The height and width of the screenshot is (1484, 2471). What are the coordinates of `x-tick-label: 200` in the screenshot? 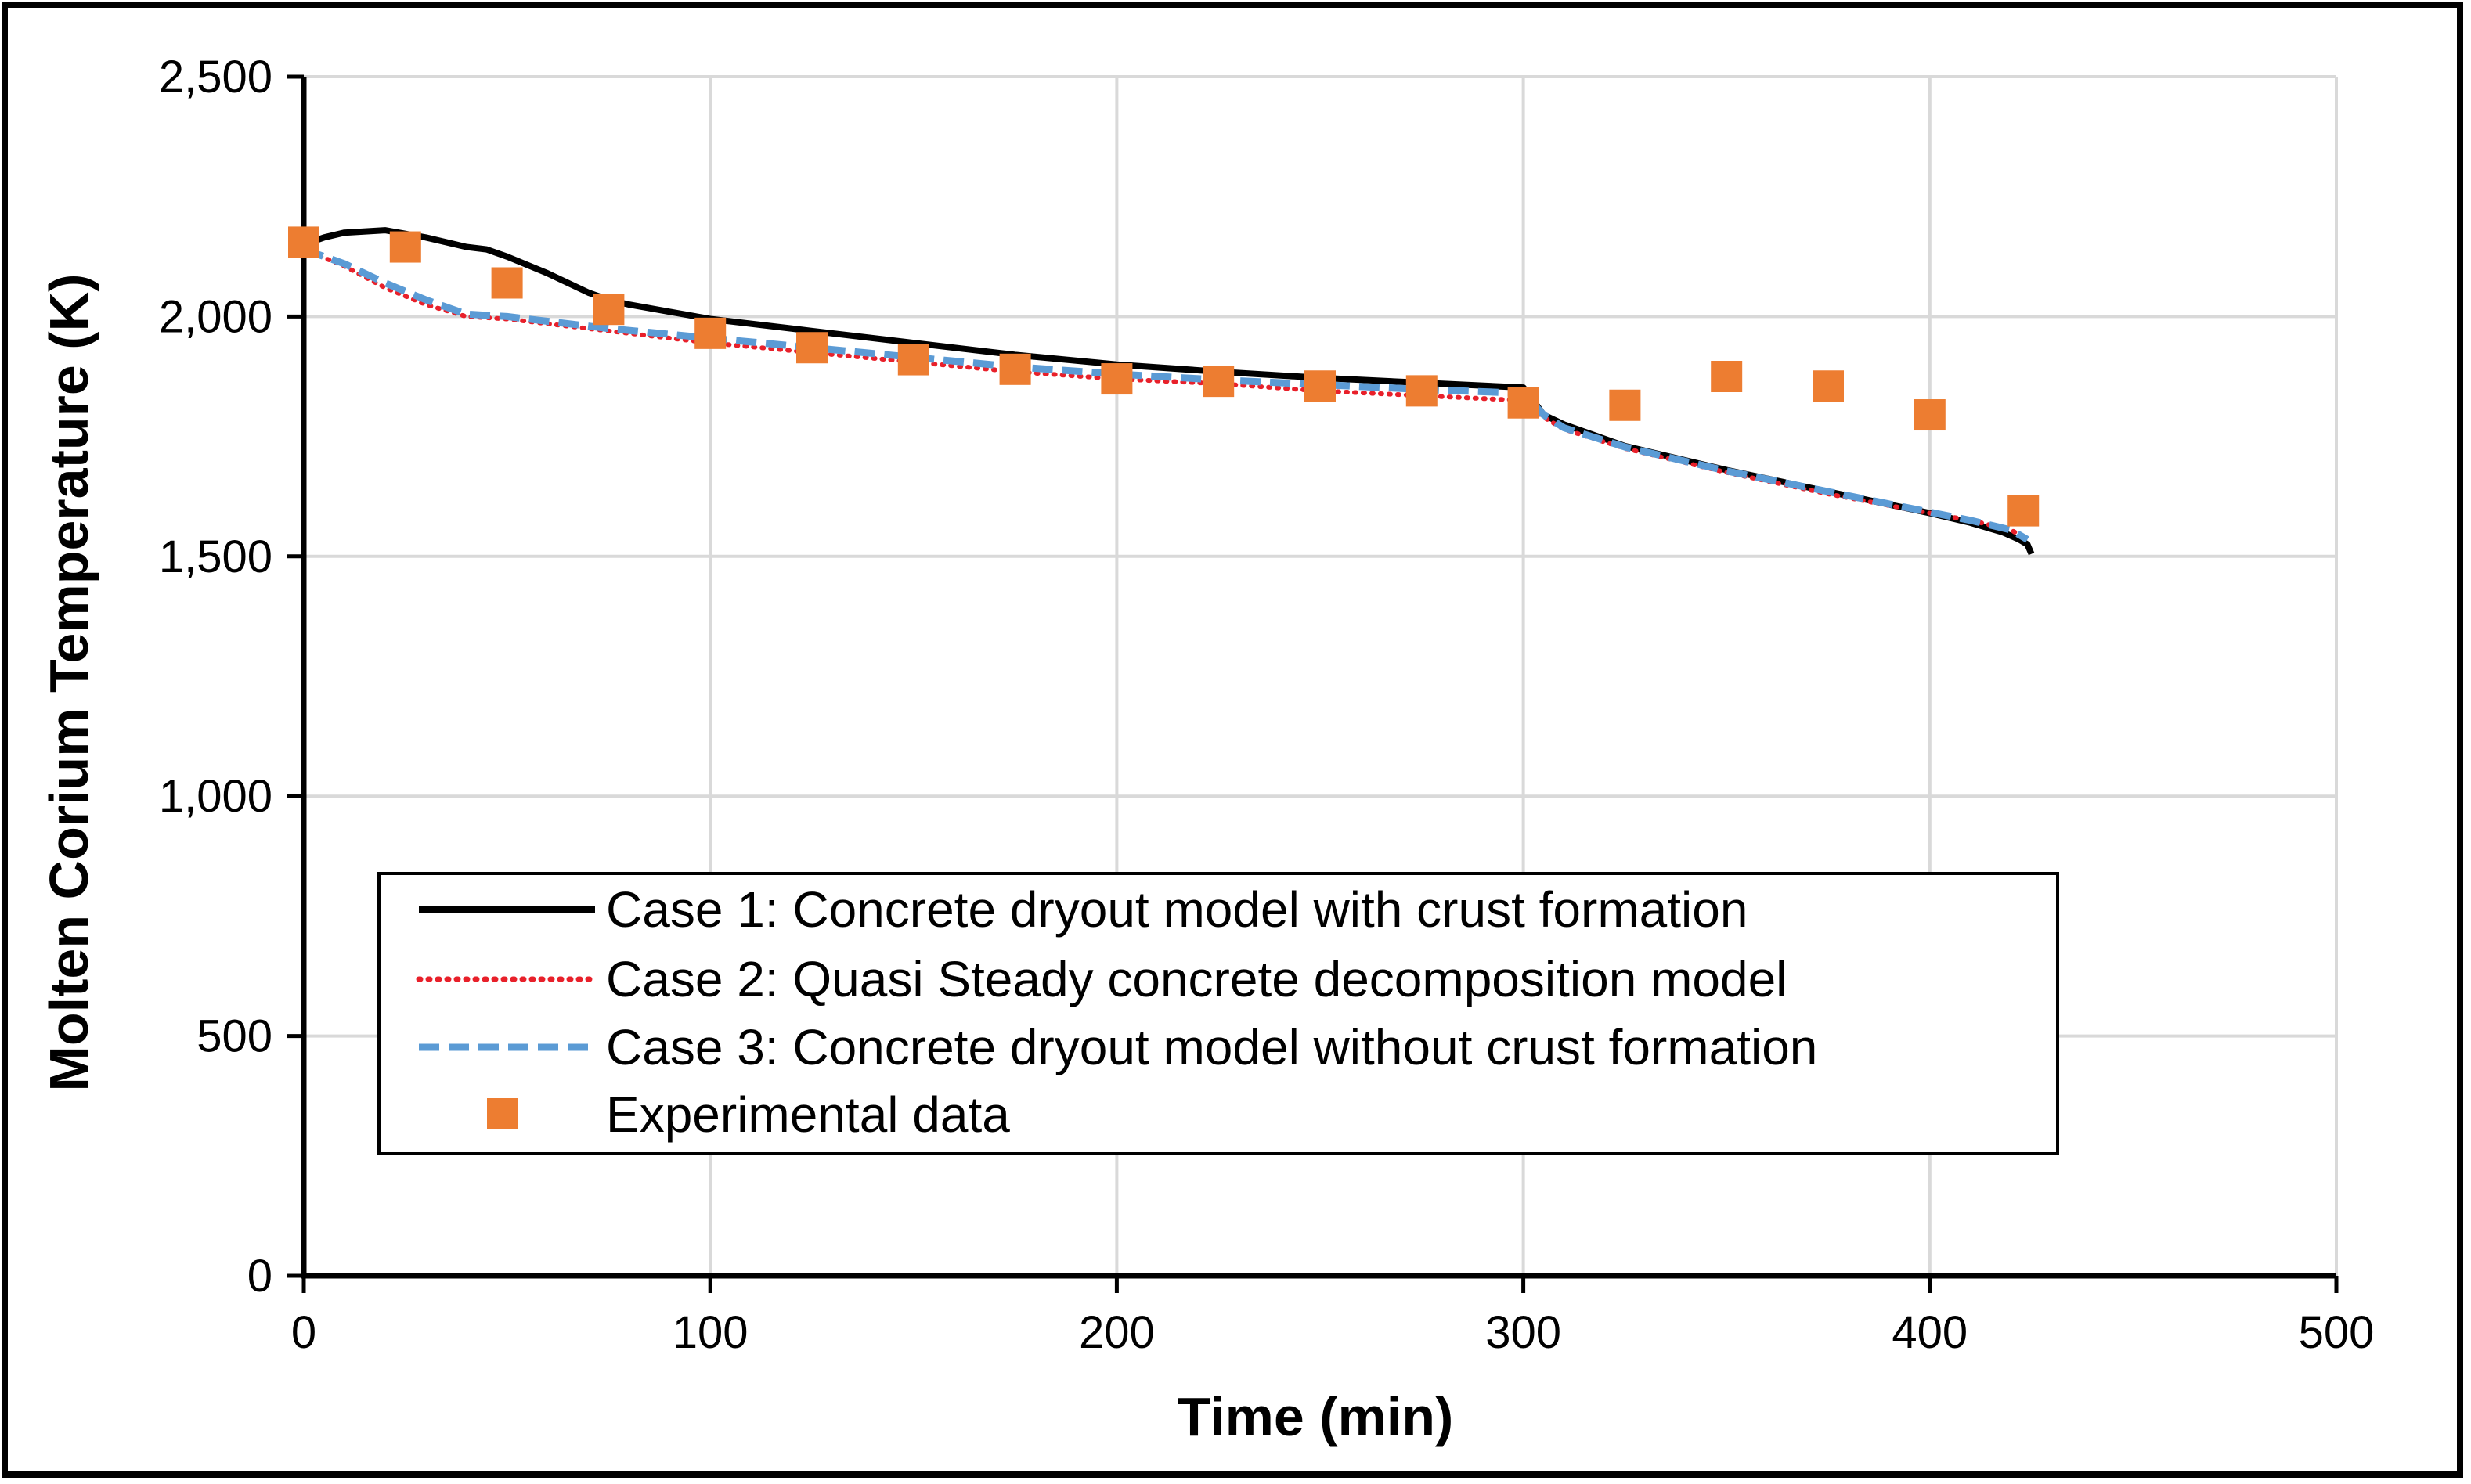 It's located at (1117, 1332).